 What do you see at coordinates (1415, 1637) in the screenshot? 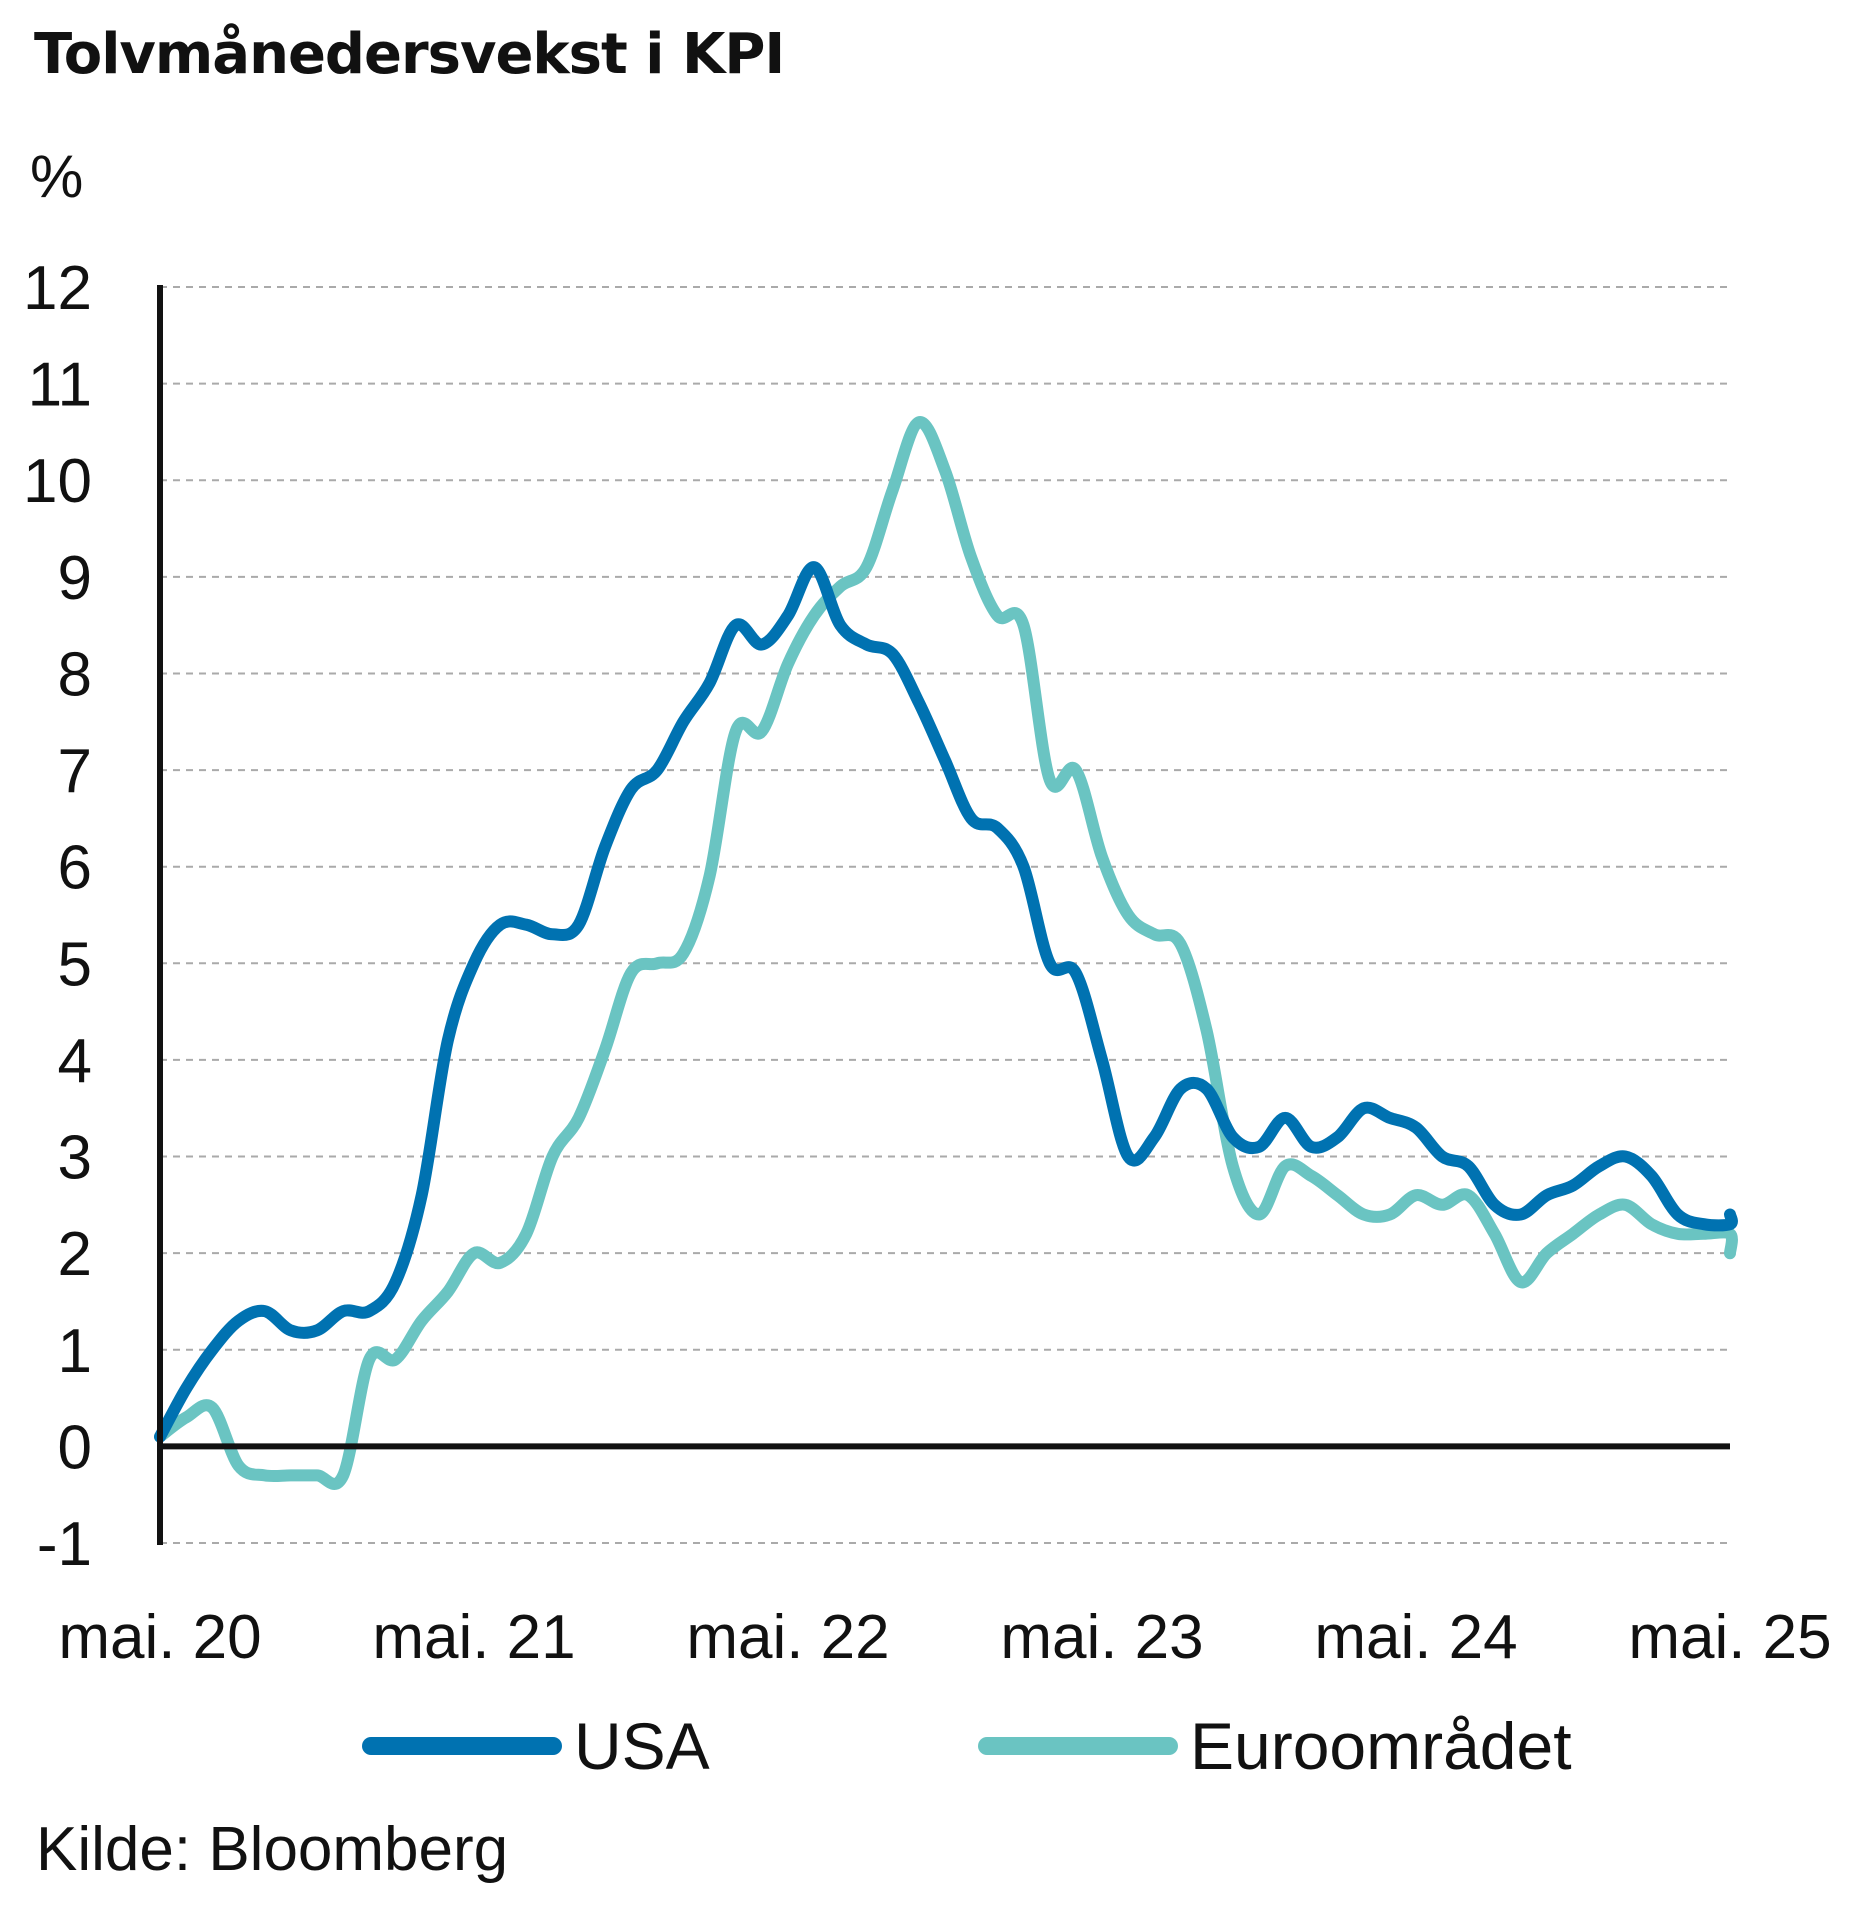
I see `x-tick-label: mai. 24` at bounding box center [1415, 1637].